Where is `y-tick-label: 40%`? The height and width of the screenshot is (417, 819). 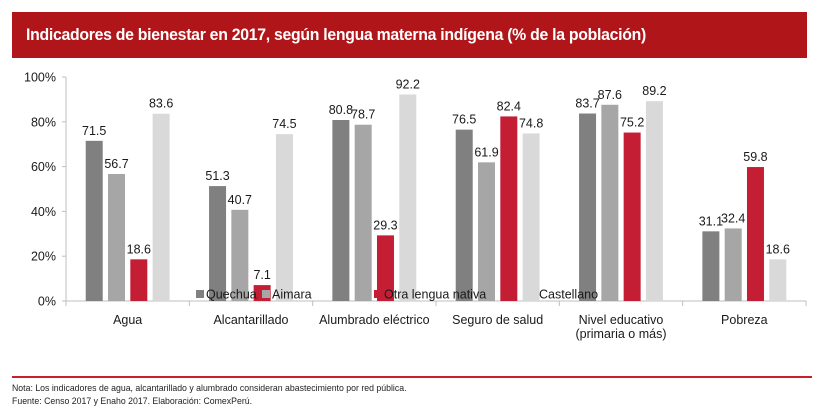
y-tick-label: 40% is located at coordinates (43, 212).